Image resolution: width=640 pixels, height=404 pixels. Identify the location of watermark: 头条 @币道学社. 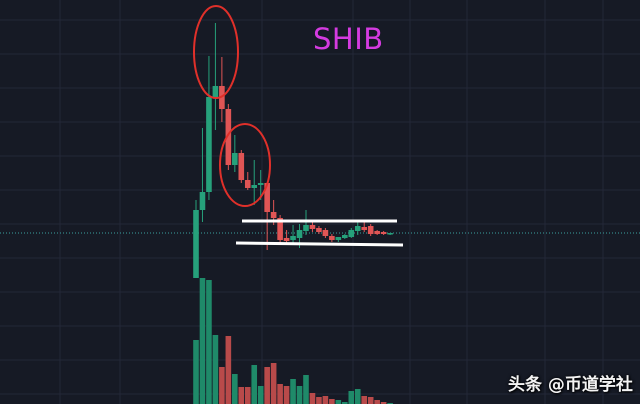
(570, 385).